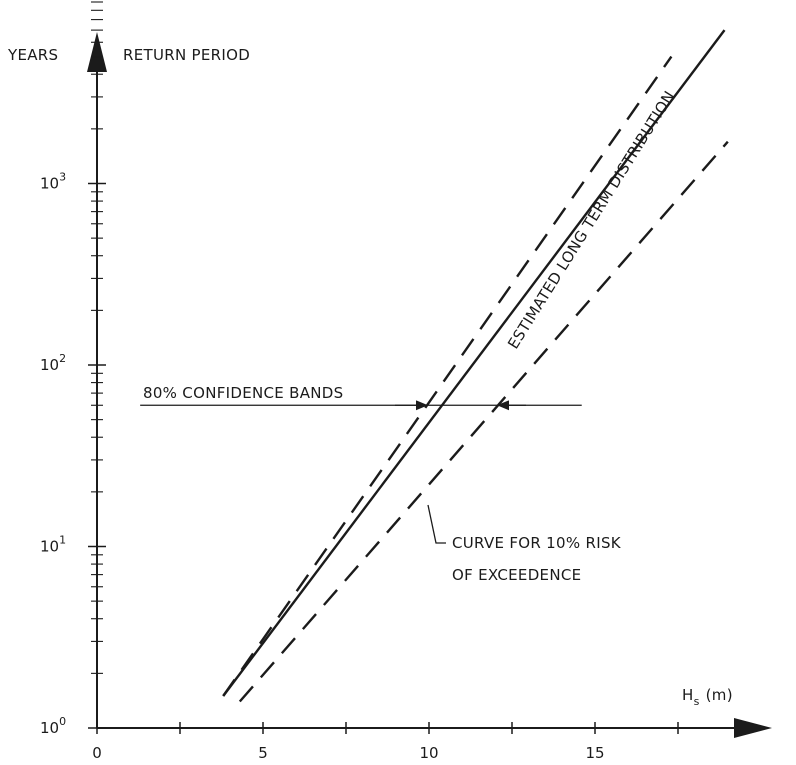 Image resolution: width=796 pixels, height=765 pixels. What do you see at coordinates (436, 524) in the screenshot?
I see `risk-curve-leader` at bounding box center [436, 524].